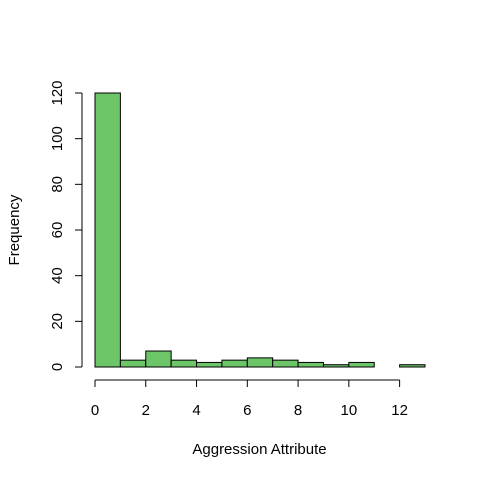  Describe the element at coordinates (14, 229) in the screenshot. I see `y-axis-title: Frequency` at that location.